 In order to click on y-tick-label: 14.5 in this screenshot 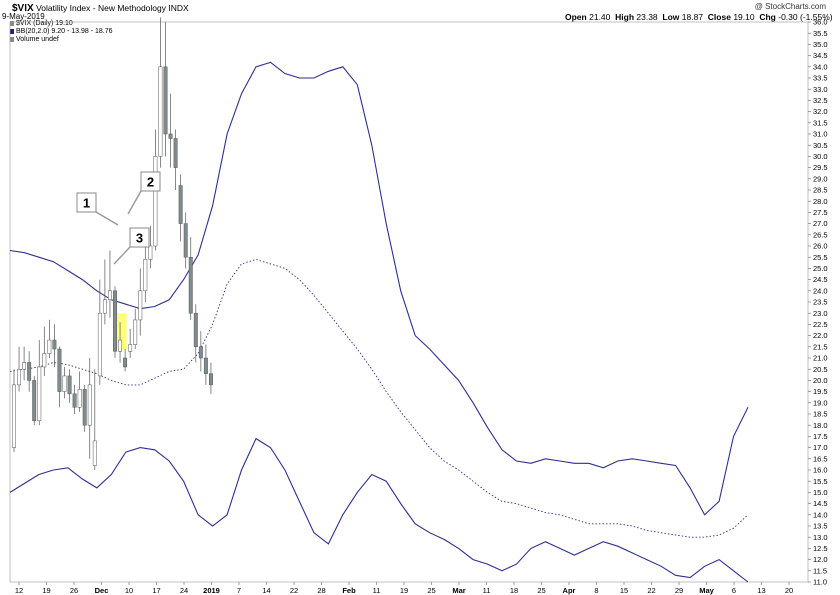, I will do `click(820, 503)`.